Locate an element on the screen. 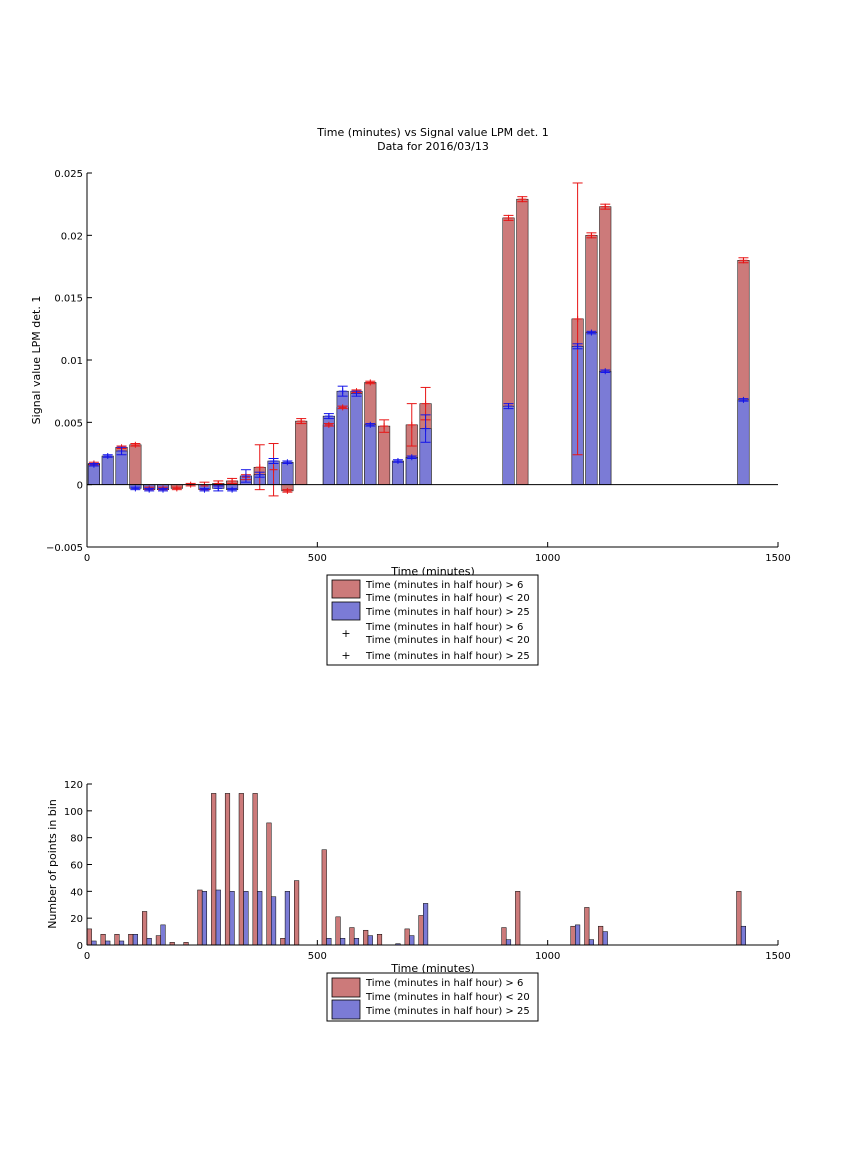  signal-legend-blue-marker-line1: Time (minutes in half hour) > 25 is located at coordinates (447, 656).